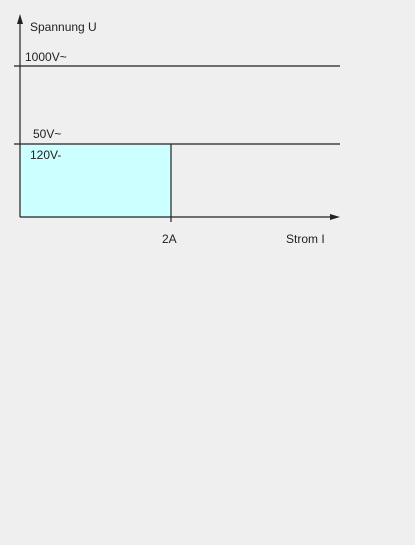 The width and height of the screenshot is (415, 545). Describe the element at coordinates (20, 19) in the screenshot. I see `y-axis-arrow` at that location.